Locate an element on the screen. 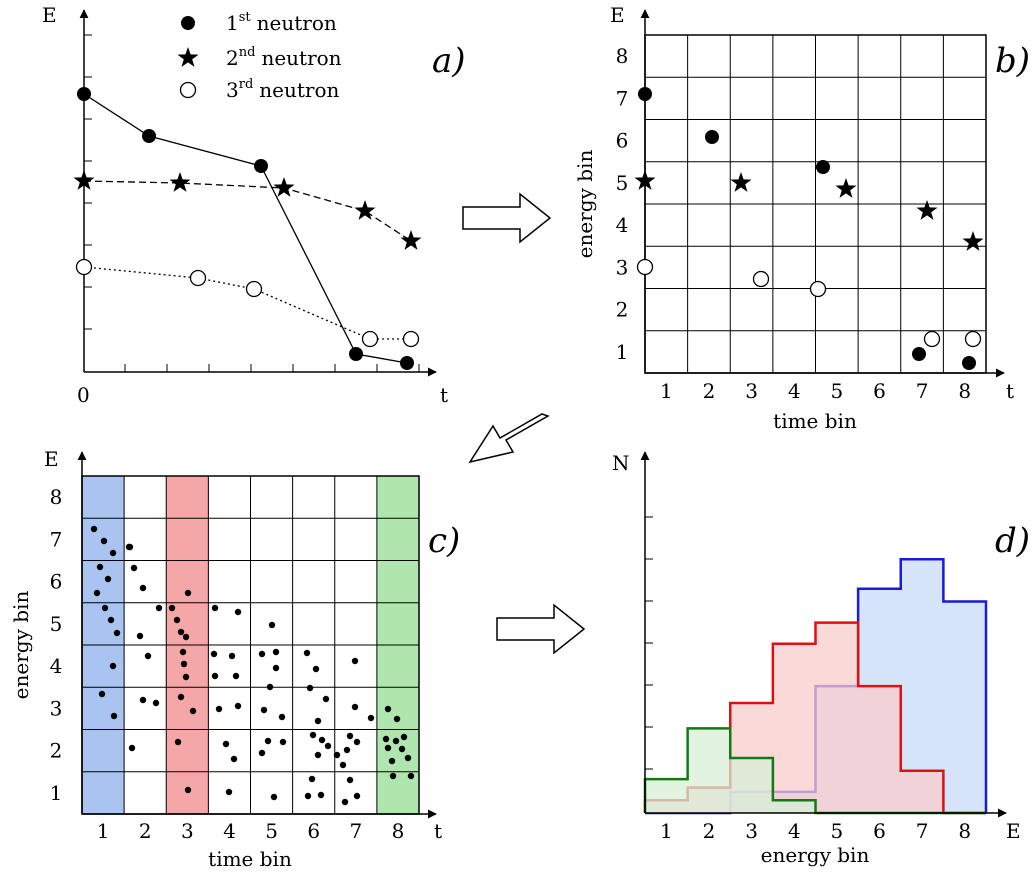 This screenshot has width=1034, height=876. panel-c-y-tick-4: 4 is located at coordinates (56, 666).